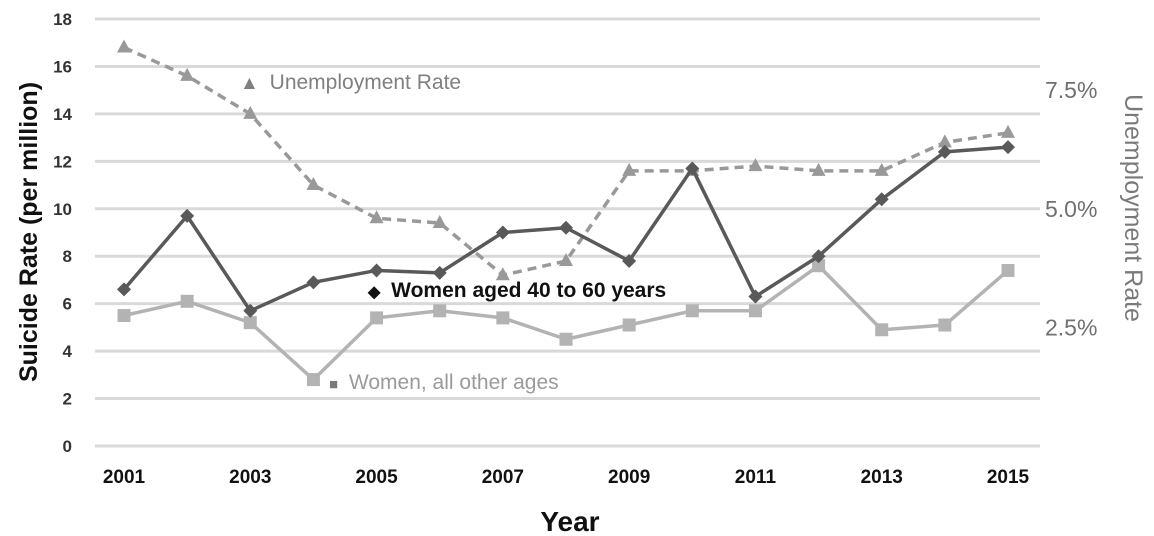 The image size is (1154, 536). I want to click on y-tick-label-left: 16, so click(62, 66).